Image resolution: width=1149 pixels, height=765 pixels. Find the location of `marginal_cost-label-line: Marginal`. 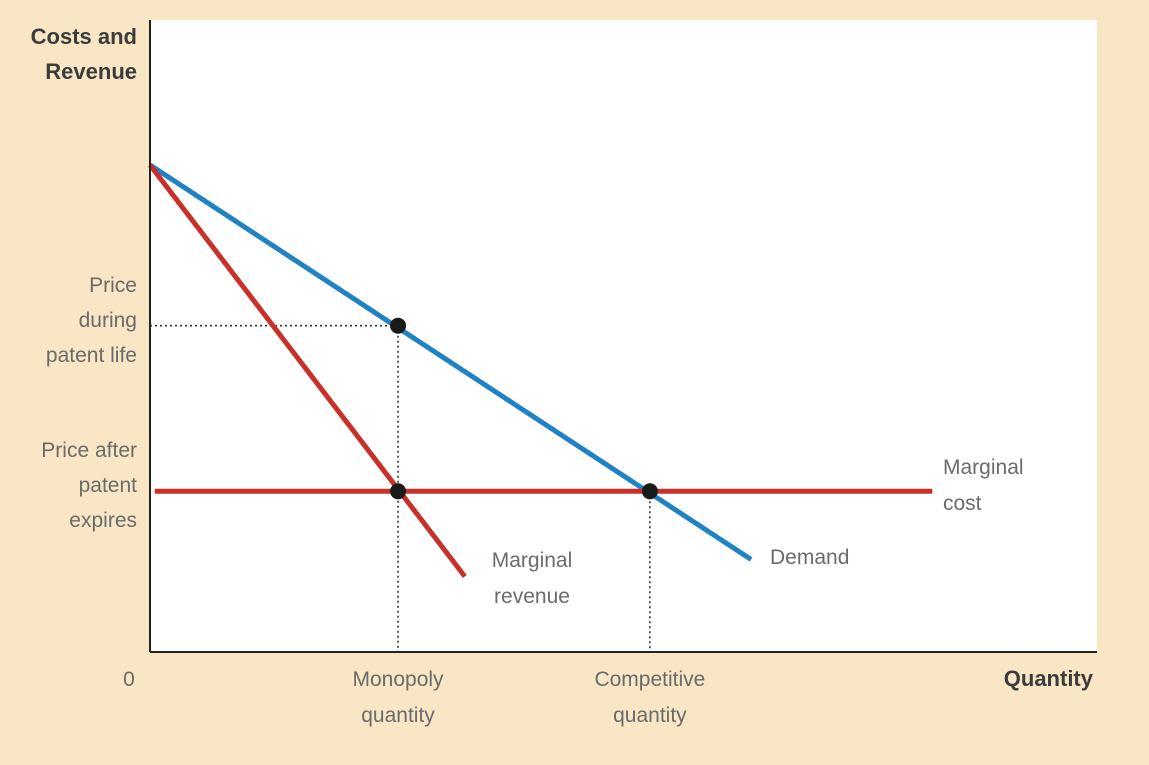

marginal_cost-label-line: Marginal is located at coordinates (983, 467).